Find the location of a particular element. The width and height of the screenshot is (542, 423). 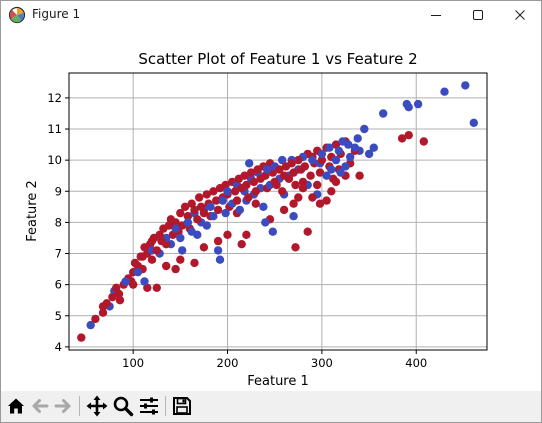

minimize-button is located at coordinates (436, 15).